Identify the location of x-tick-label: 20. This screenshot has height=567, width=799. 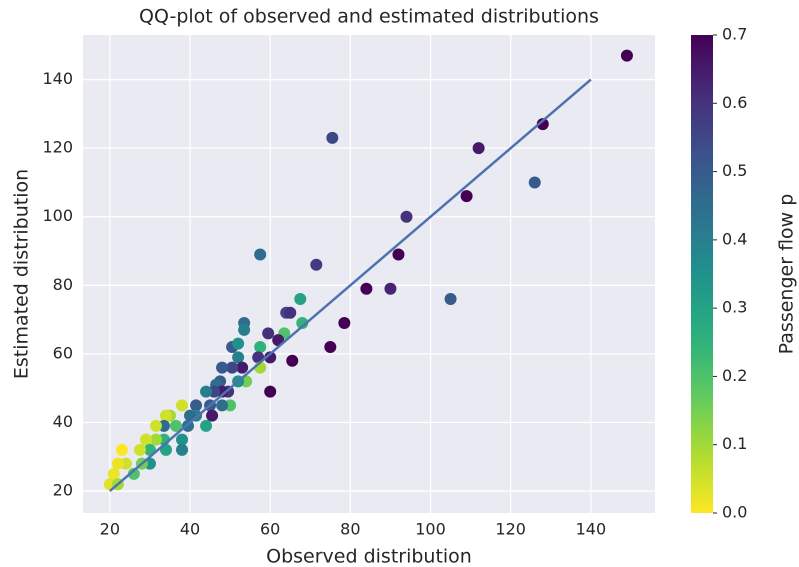
(110, 529).